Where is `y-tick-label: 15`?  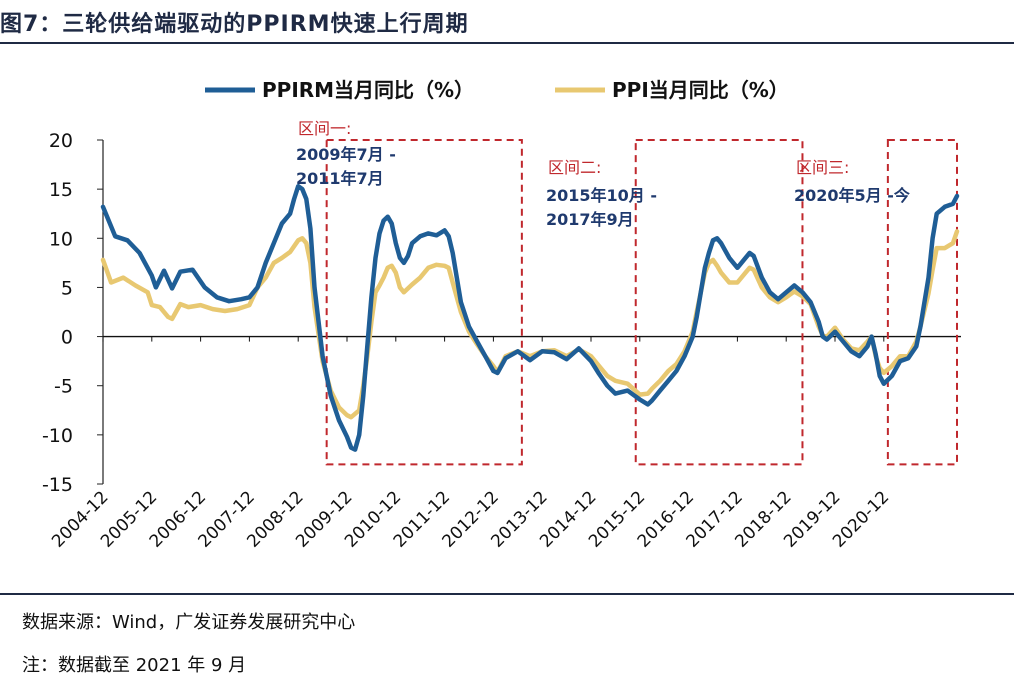
y-tick-label: 15 is located at coordinates (61, 190).